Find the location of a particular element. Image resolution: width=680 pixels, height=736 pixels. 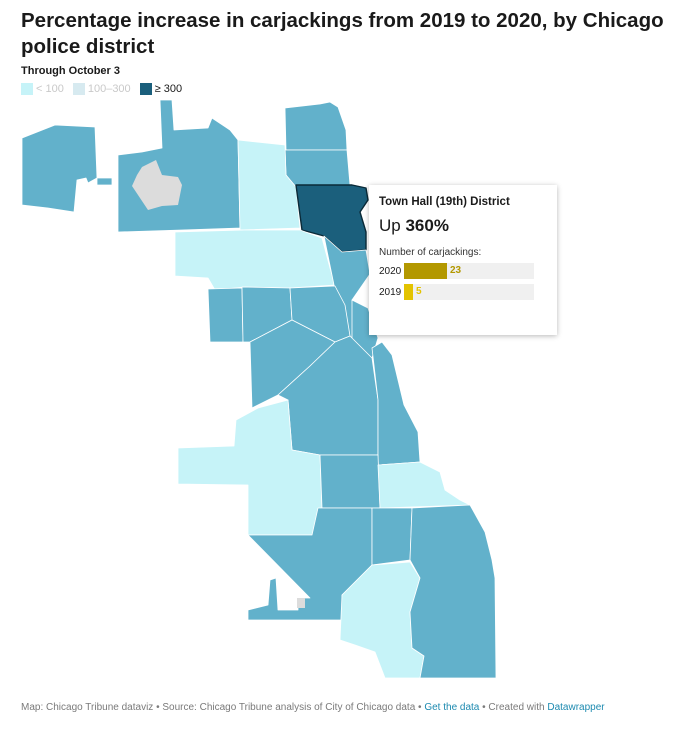

district-4th is located at coordinates (453, 591).